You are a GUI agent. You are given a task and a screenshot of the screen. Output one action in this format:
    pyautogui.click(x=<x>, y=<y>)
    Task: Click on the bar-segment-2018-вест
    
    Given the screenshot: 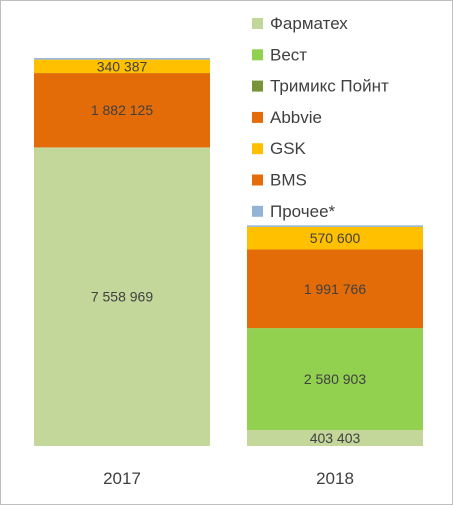 What is the action you would take?
    pyautogui.click(x=335, y=379)
    